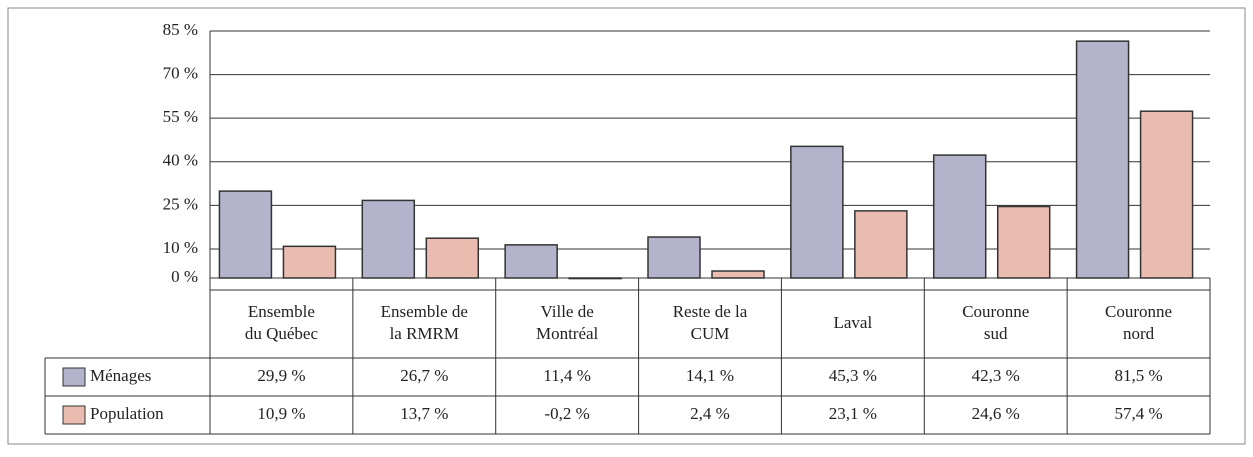 The height and width of the screenshot is (457, 1253). Describe the element at coordinates (567, 375) in the screenshot. I see `value-label: 11,4 %` at that location.